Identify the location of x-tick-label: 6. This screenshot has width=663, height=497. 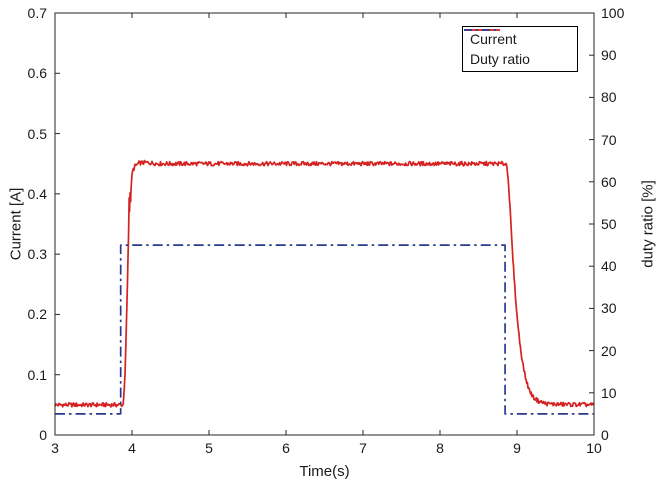
(286, 448).